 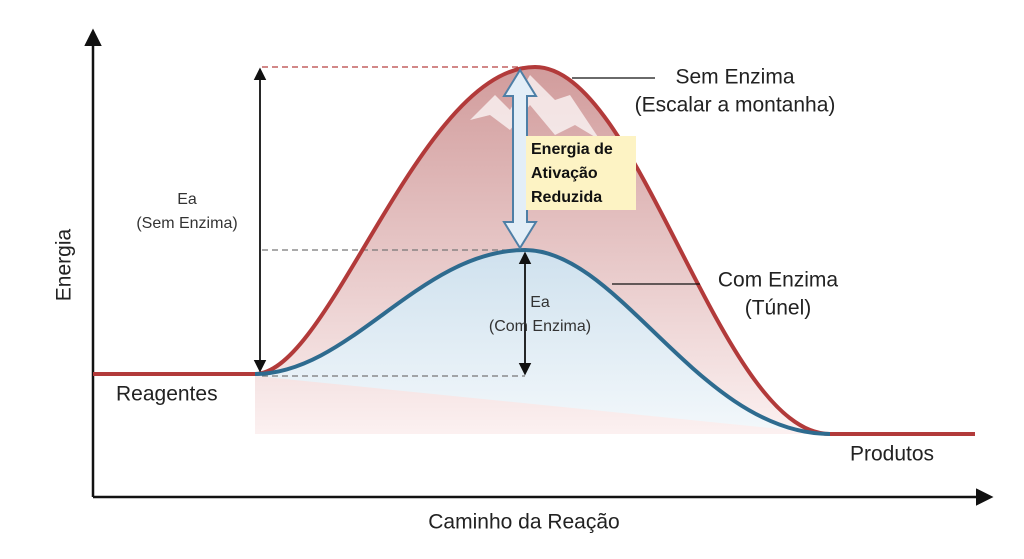 I want to click on curve-name: Sem Enzima, so click(x=734, y=77).